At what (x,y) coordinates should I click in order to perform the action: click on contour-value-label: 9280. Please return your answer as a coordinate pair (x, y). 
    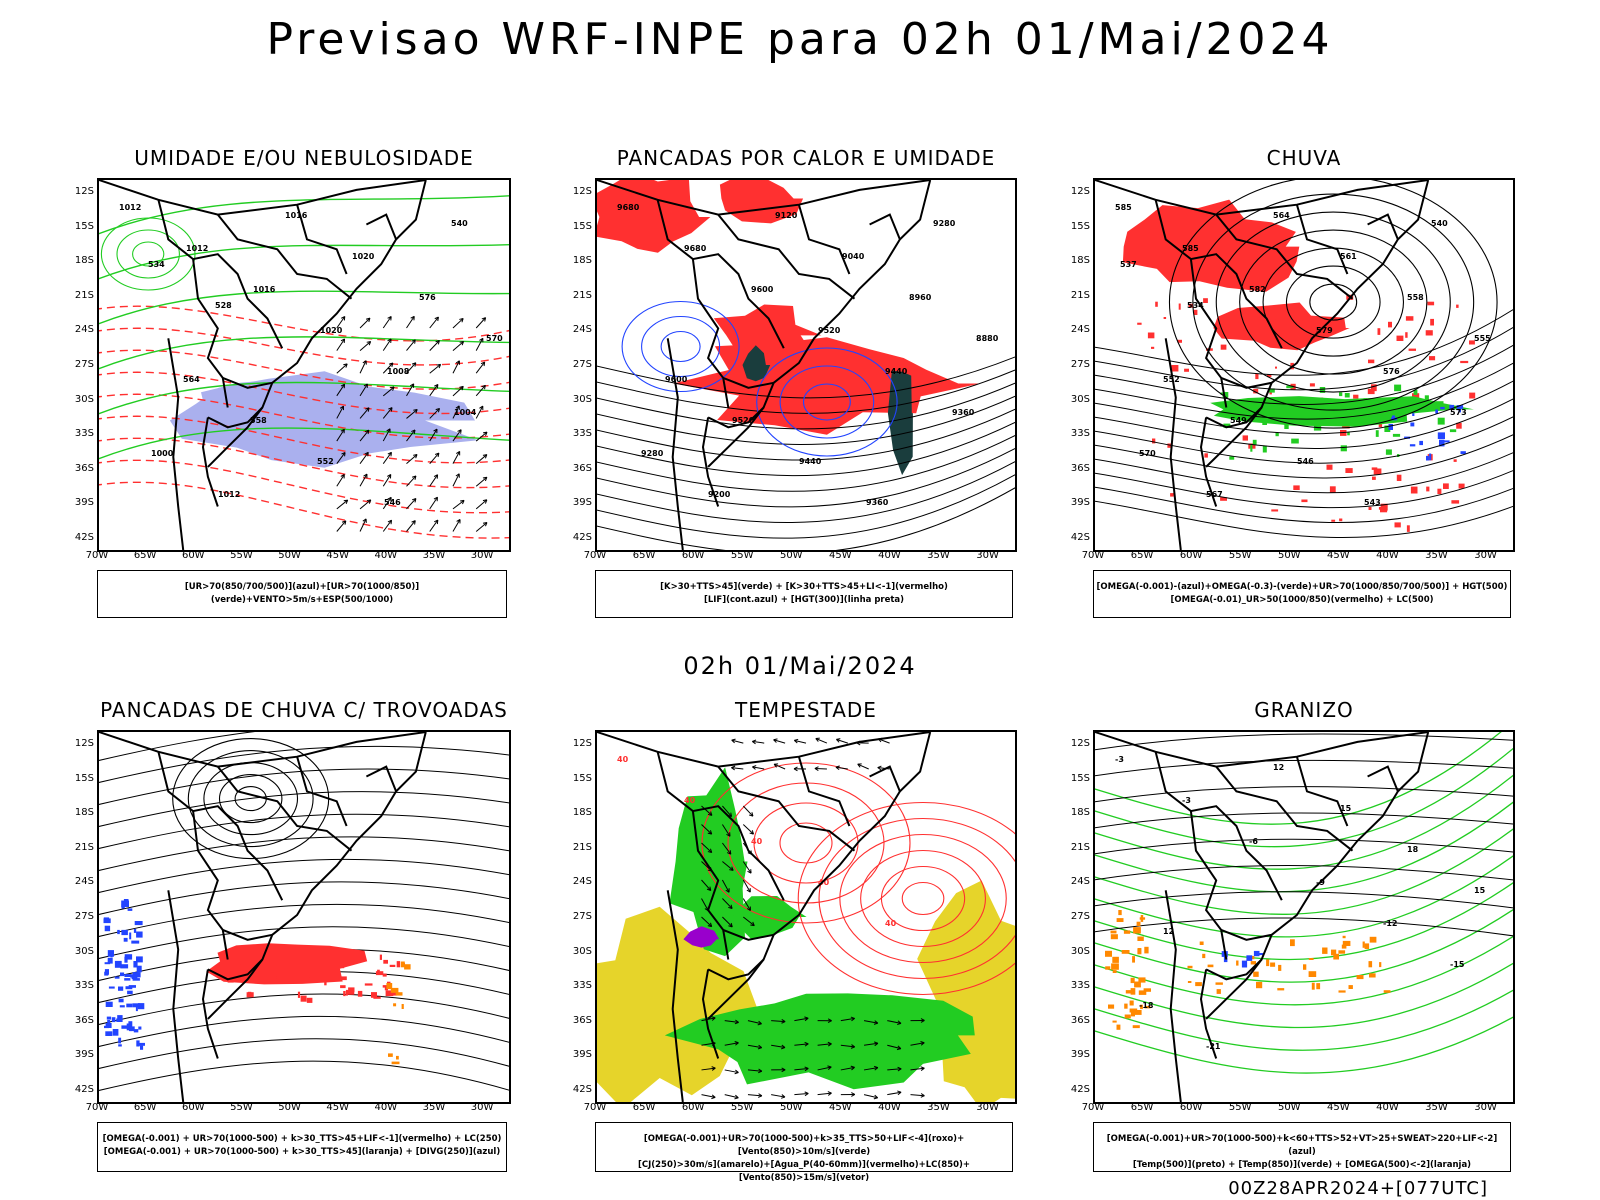
    Looking at the image, I should click on (944, 223).